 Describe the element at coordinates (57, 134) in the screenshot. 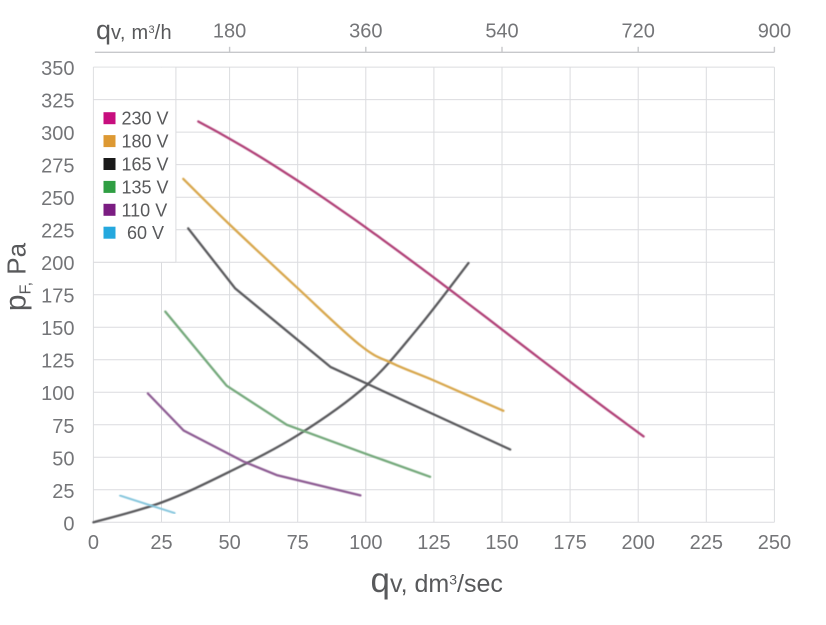

I see `svg-text: 300` at that location.